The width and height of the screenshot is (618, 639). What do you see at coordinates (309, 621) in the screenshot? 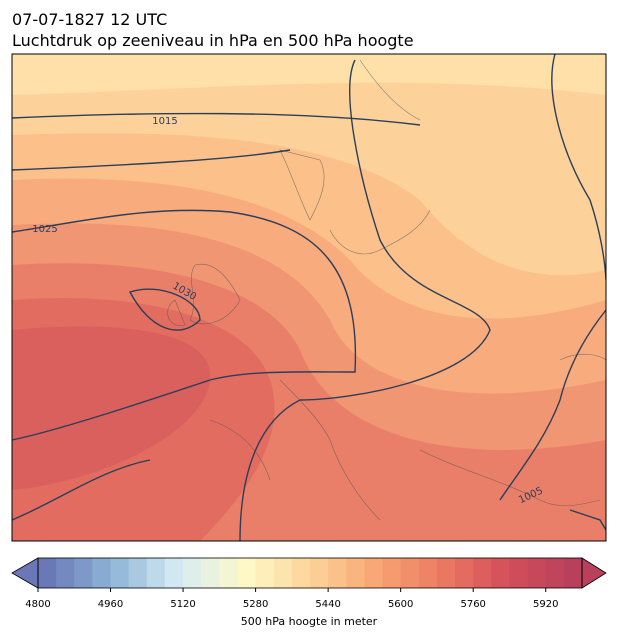
I see `colorbar-label: 500 hPa hoogte in meter` at bounding box center [309, 621].